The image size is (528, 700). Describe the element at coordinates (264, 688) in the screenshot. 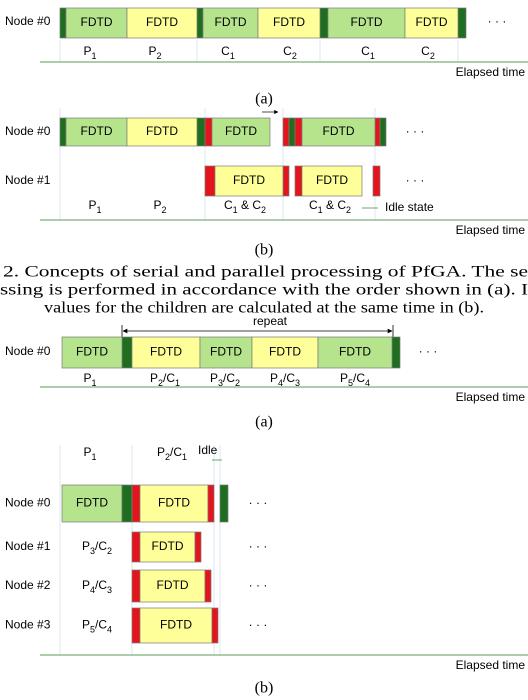

I see `subcaption: (b)` at that location.